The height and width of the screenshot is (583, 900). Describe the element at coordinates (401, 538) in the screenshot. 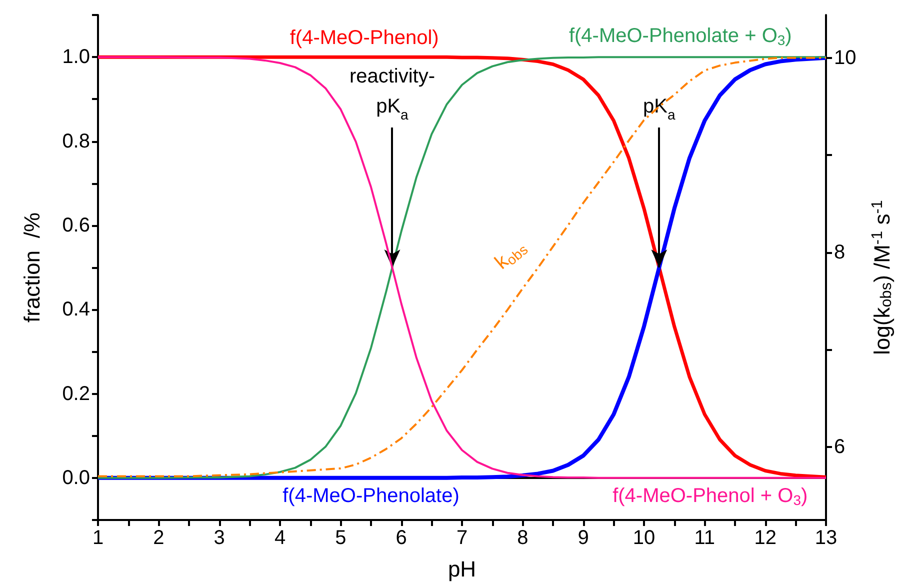

I see `x-tick-label: 6` at that location.